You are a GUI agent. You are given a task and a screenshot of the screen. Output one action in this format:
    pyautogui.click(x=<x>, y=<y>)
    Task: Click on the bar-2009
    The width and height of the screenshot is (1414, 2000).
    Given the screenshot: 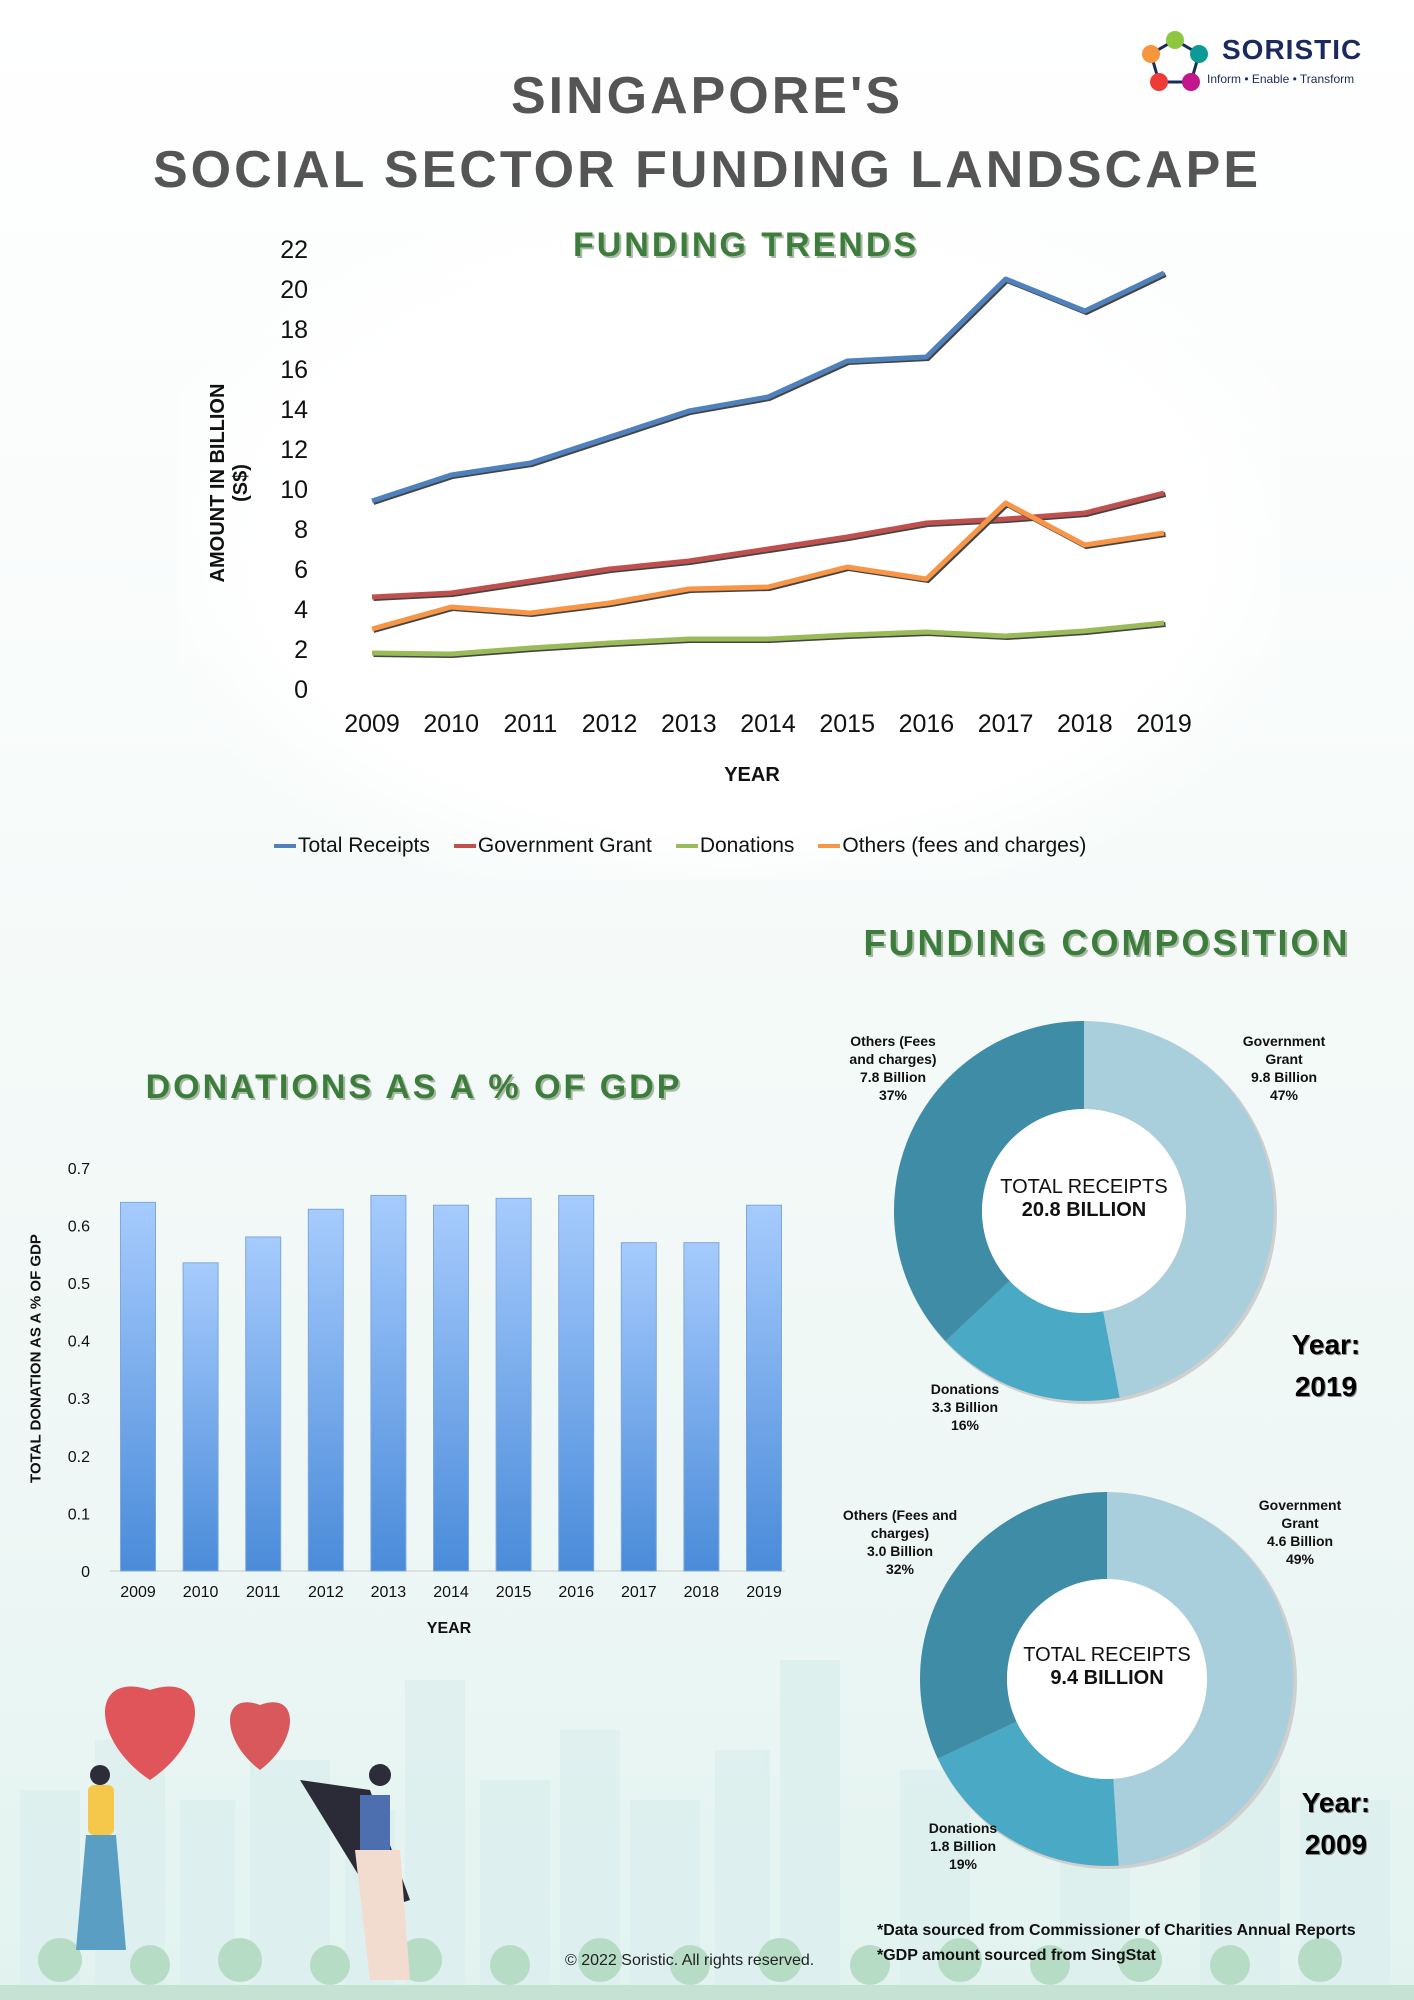 What is the action you would take?
    pyautogui.click(x=138, y=1386)
    